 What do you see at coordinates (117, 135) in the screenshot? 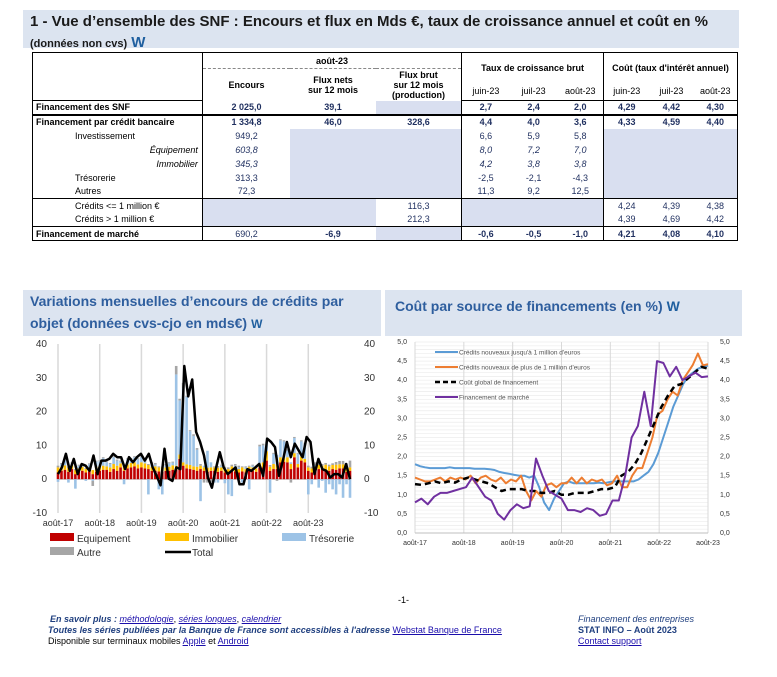
I see `row-label: Investissement` at bounding box center [117, 135].